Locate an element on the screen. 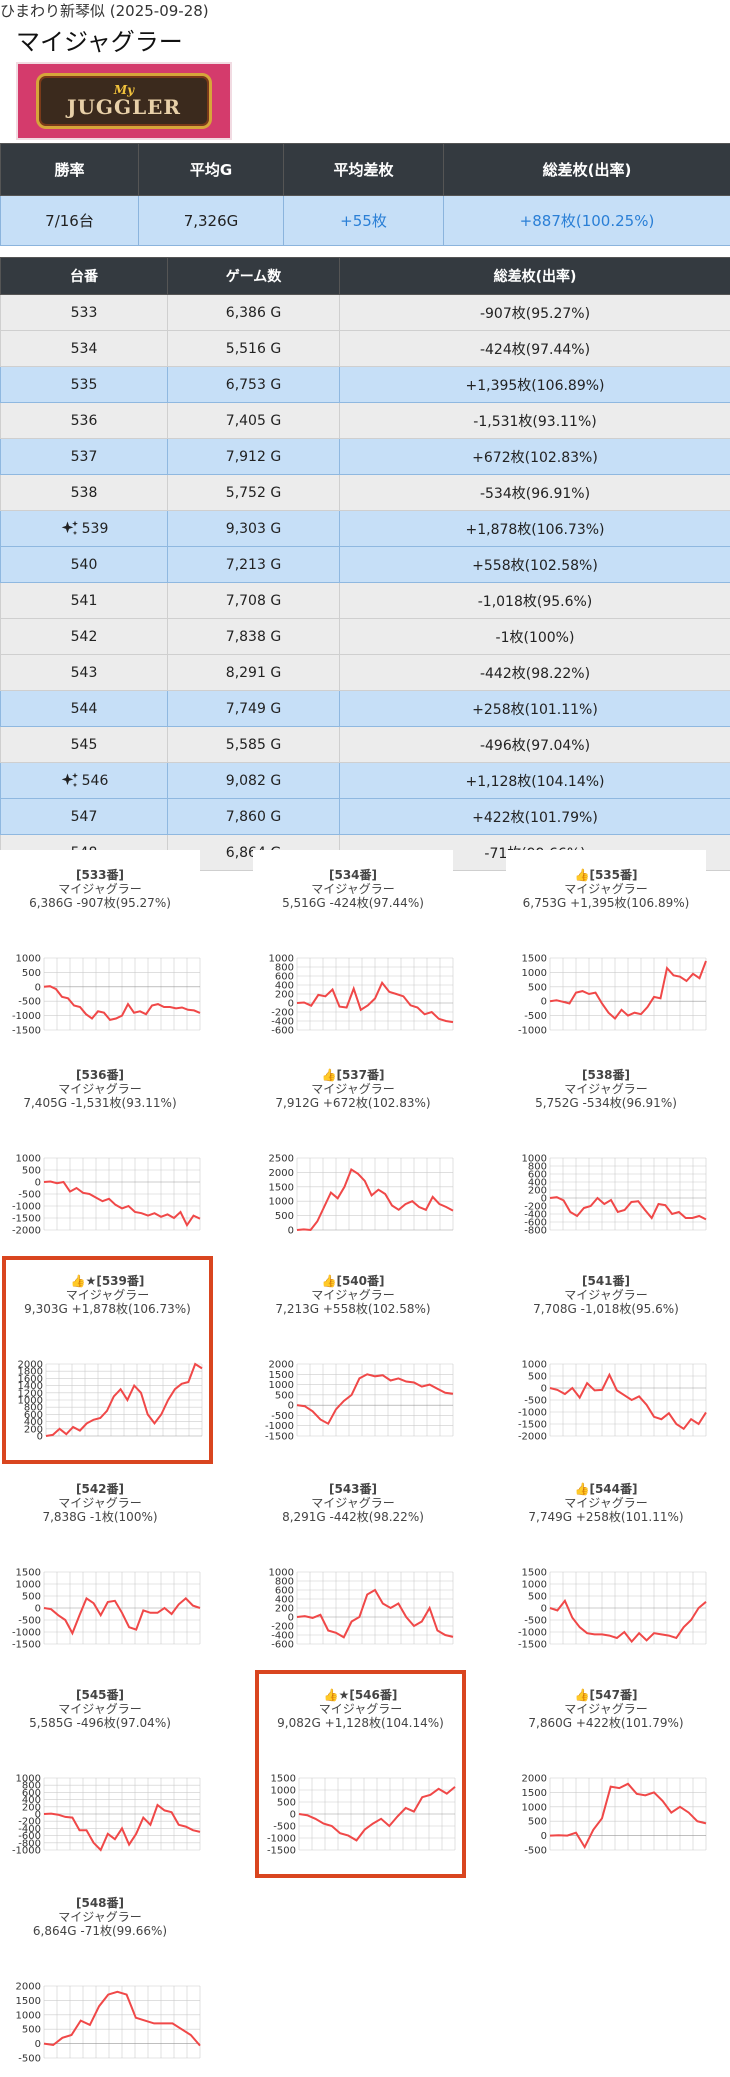 This screenshot has height=2077, width=730. table-row: 545 5,585 G -496枚(97.04%) is located at coordinates (365, 744).